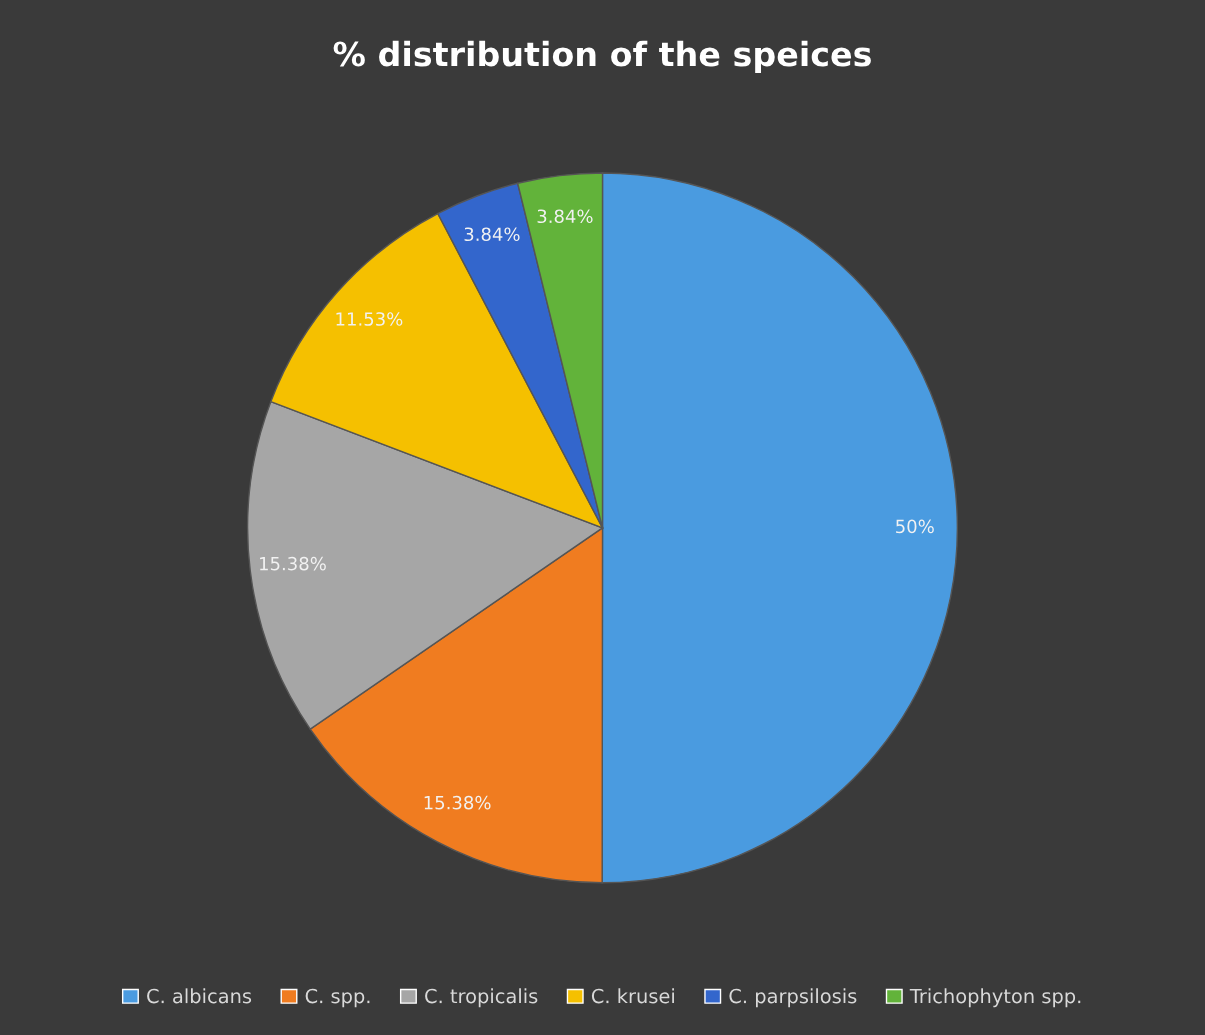 Image resolution: width=1205 pixels, height=1035 pixels. I want to click on legend-label: C. krusei, so click(632, 996).